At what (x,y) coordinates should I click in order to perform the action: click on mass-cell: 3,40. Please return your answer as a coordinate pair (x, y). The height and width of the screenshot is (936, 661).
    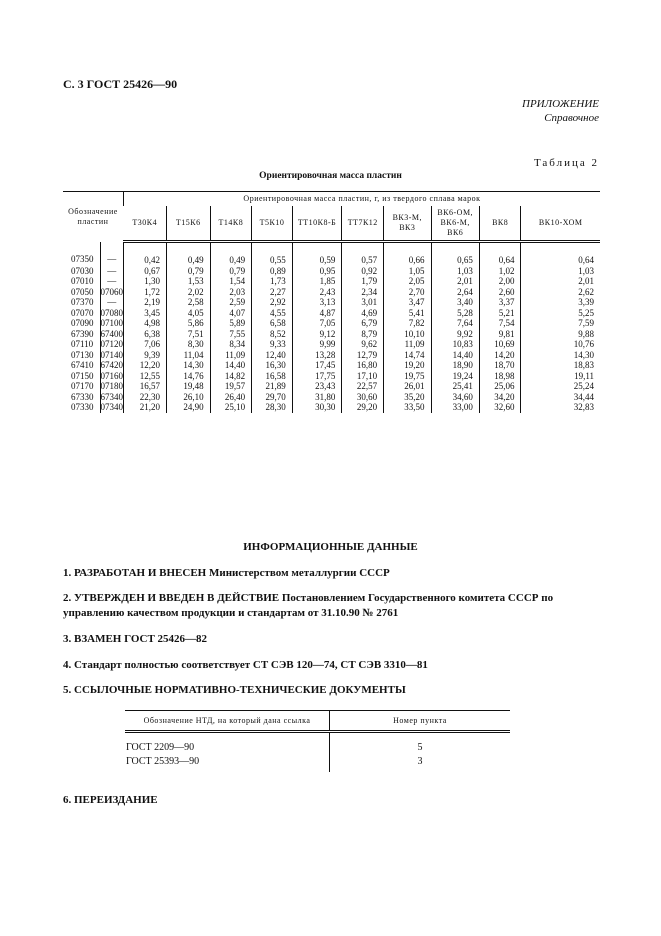
    Looking at the image, I should click on (455, 302).